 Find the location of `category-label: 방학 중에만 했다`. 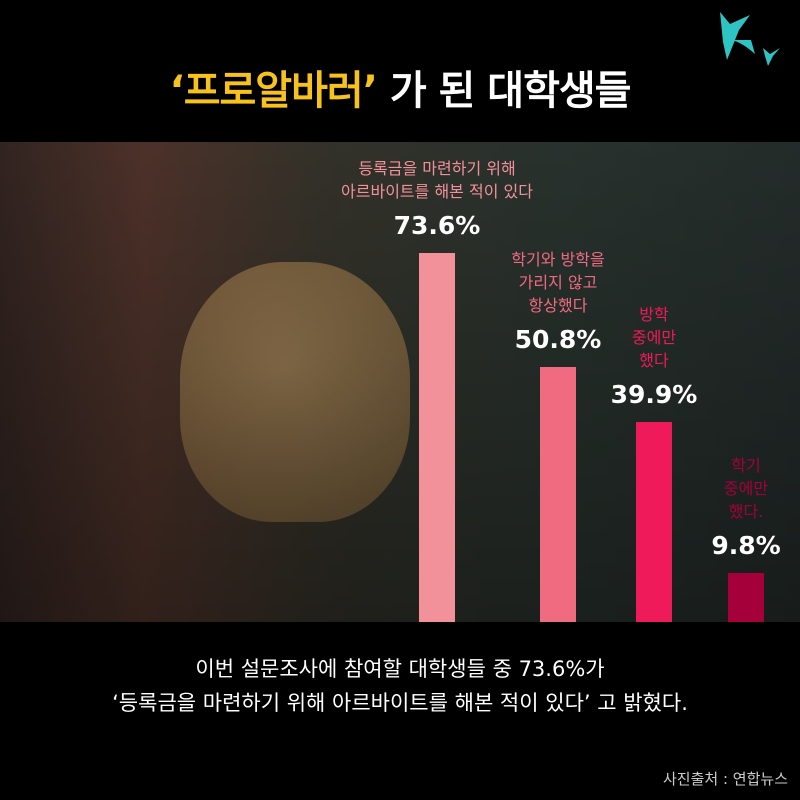

category-label: 방학 중에만 했다 is located at coordinates (654, 337).